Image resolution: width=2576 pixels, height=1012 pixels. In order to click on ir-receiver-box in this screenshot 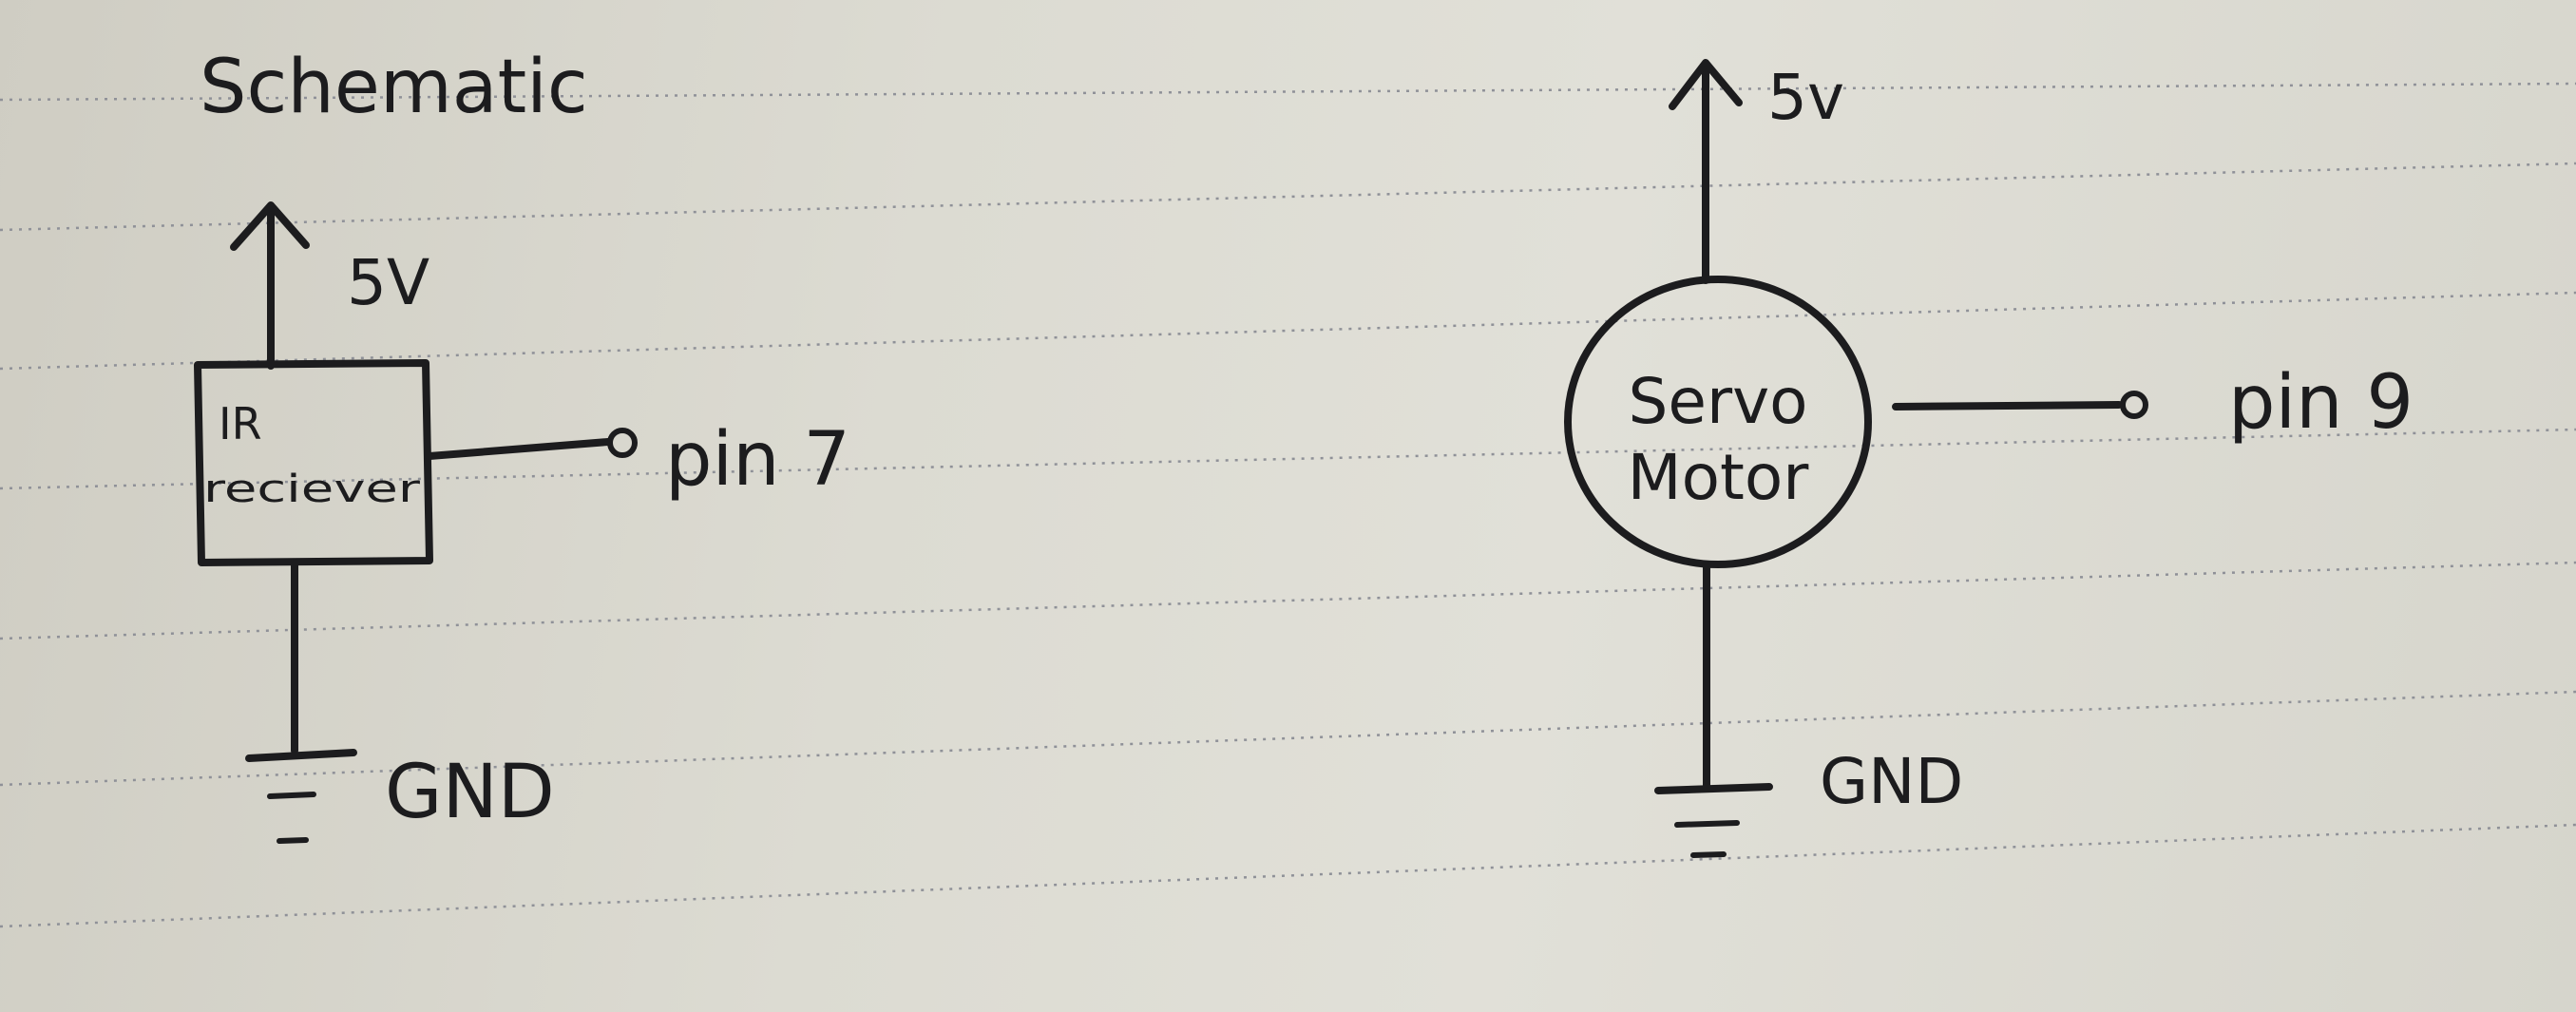, I will do `click(313, 462)`.